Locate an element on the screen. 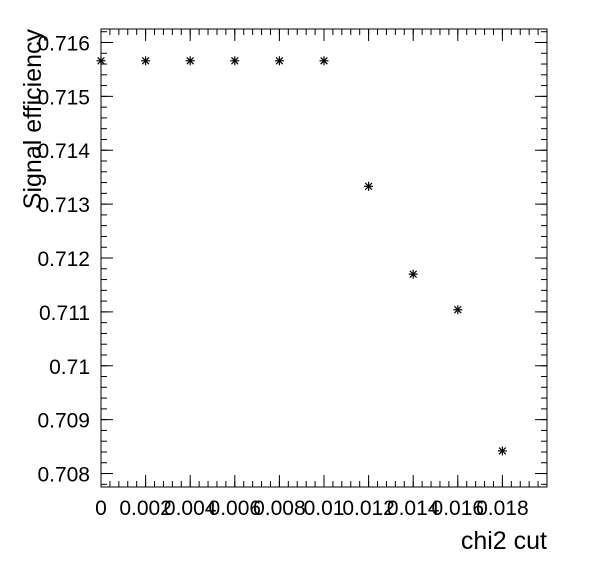  y-tick-label: 0.714 is located at coordinates (63, 151).